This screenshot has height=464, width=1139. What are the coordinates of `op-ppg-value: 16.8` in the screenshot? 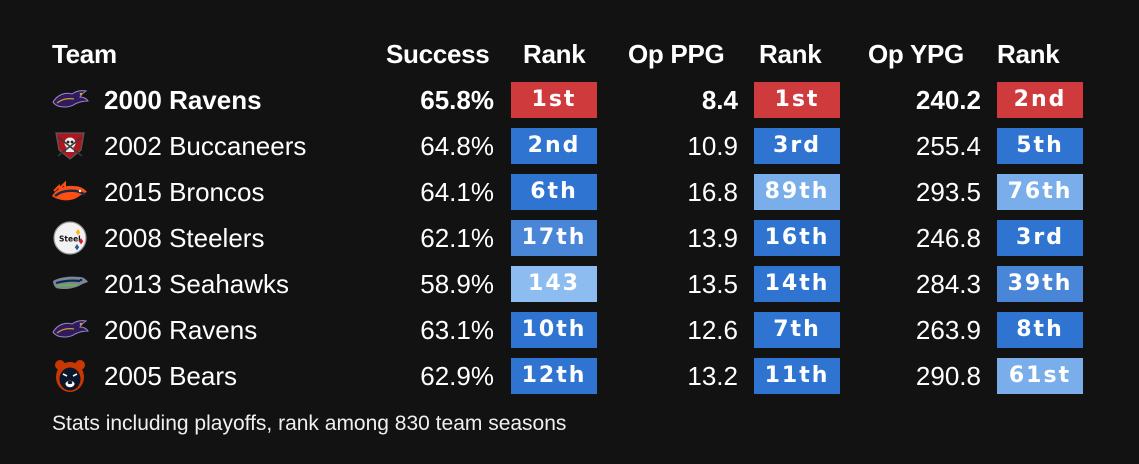 It's located at (712, 192).